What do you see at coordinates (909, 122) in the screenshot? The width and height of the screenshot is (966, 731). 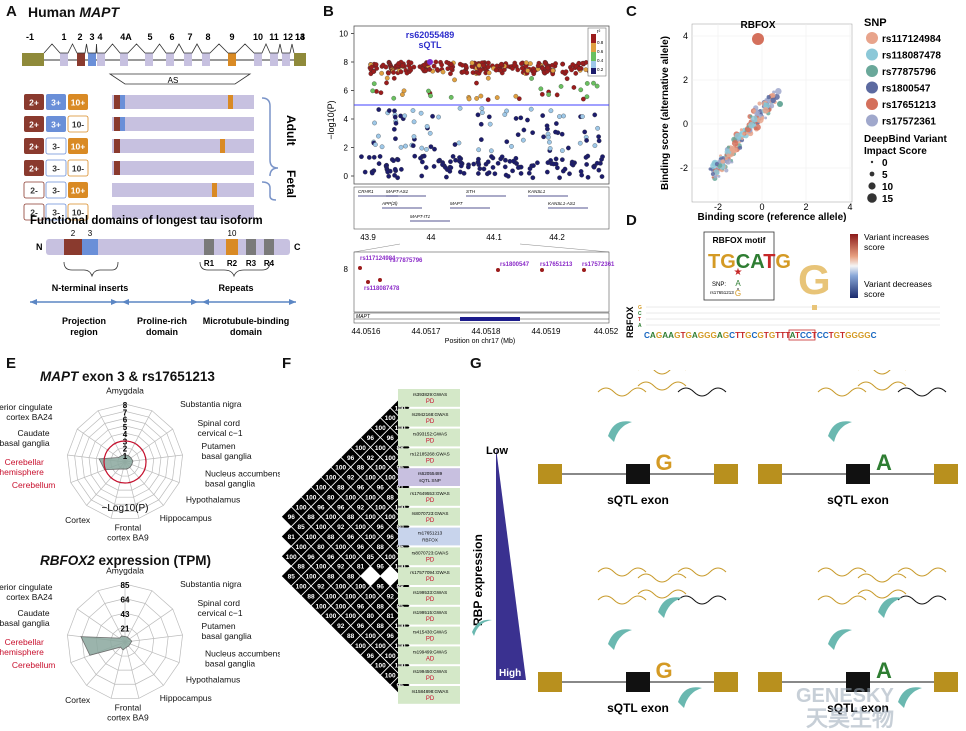 I see `c-legend-label: rs17572361` at bounding box center [909, 122].